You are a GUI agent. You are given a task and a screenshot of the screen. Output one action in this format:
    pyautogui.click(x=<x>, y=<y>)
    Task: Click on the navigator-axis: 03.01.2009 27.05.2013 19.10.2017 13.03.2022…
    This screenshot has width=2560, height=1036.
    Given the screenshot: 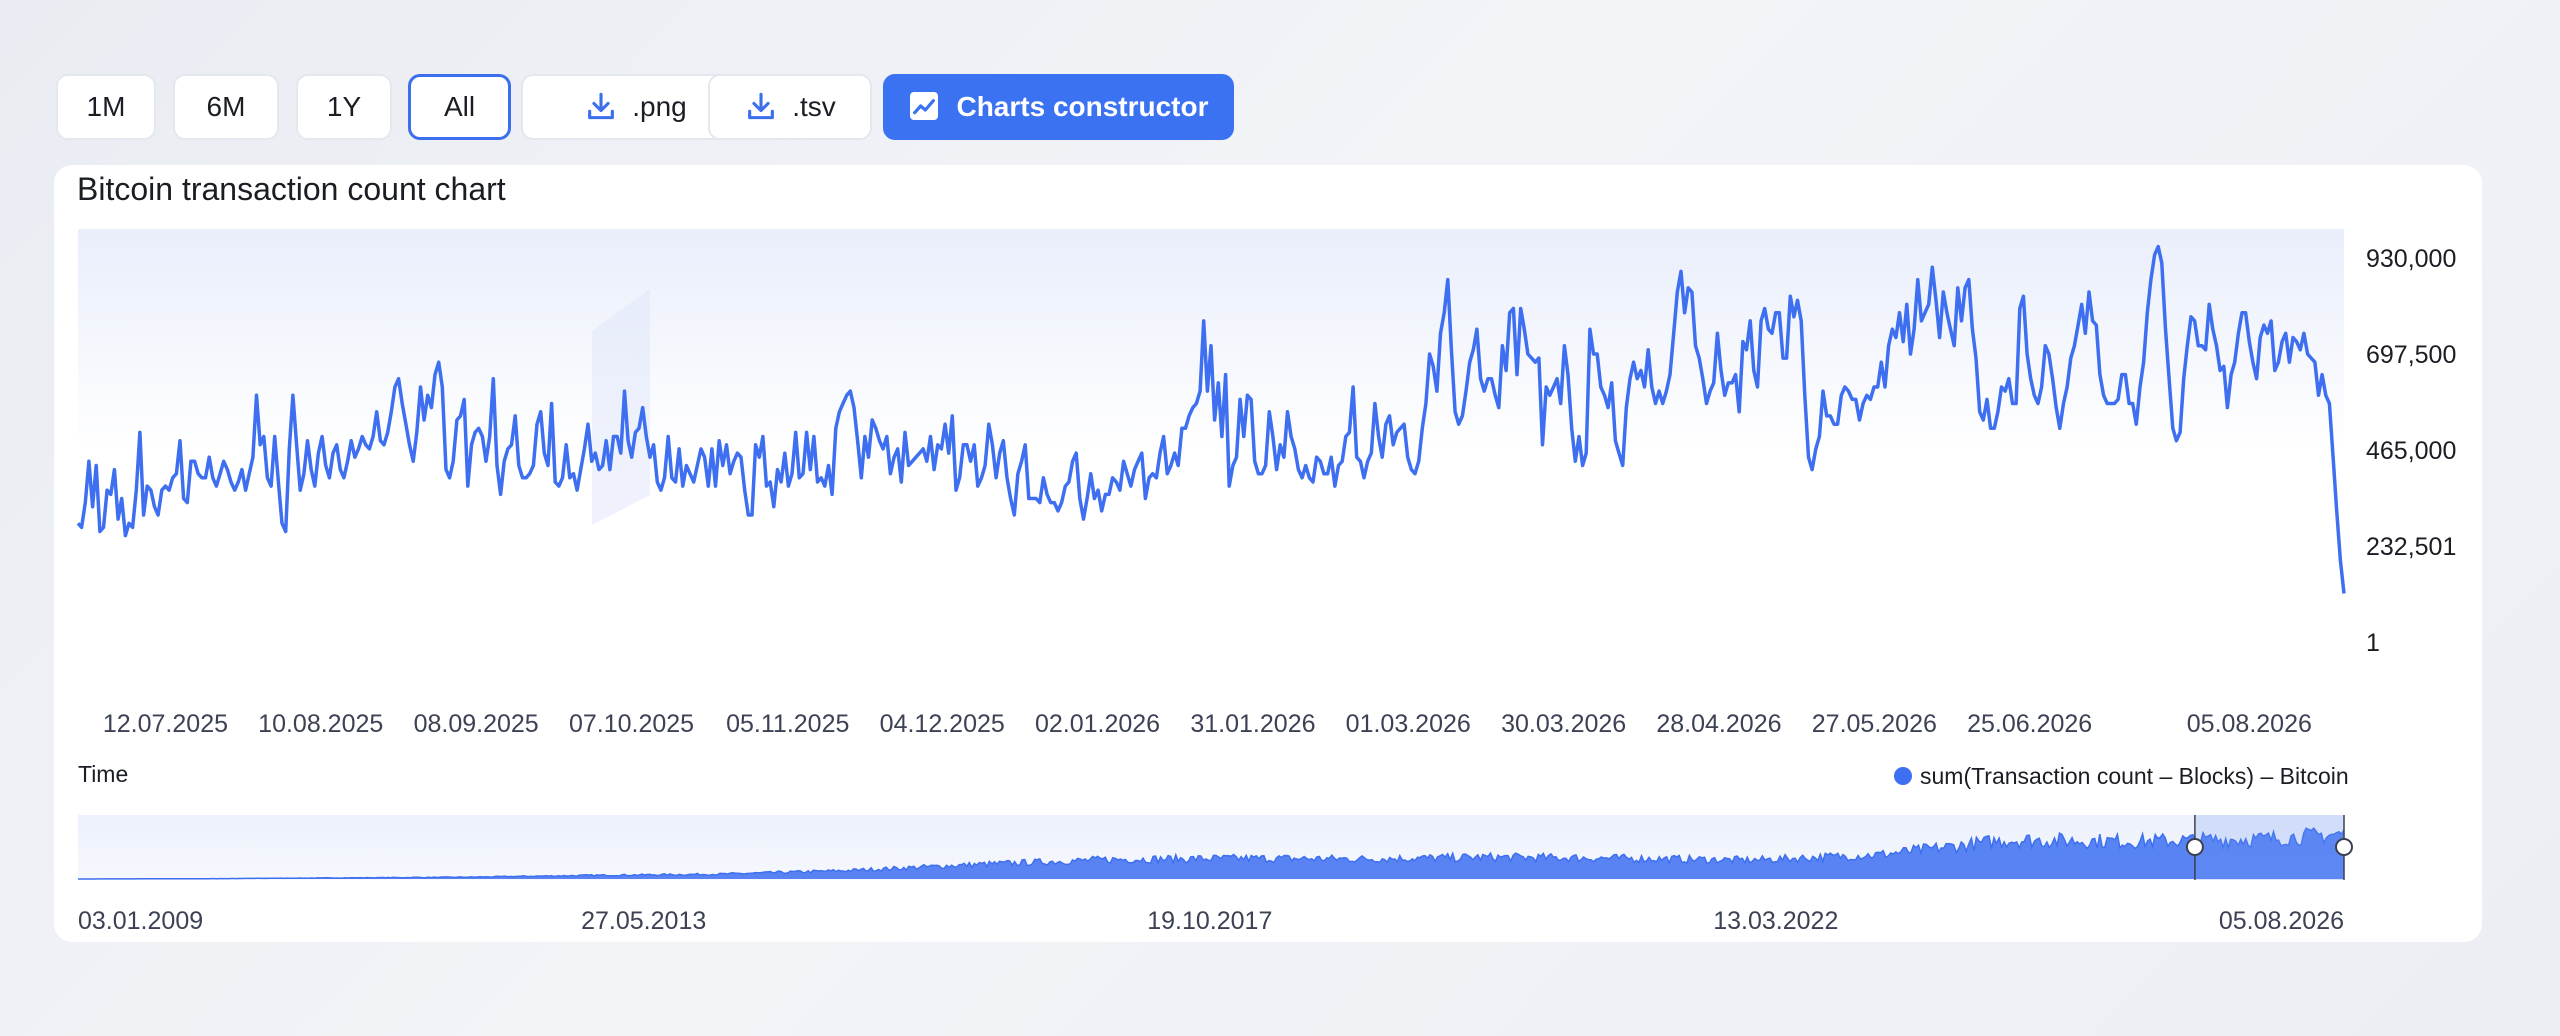 What is the action you would take?
    pyautogui.click(x=1211, y=921)
    